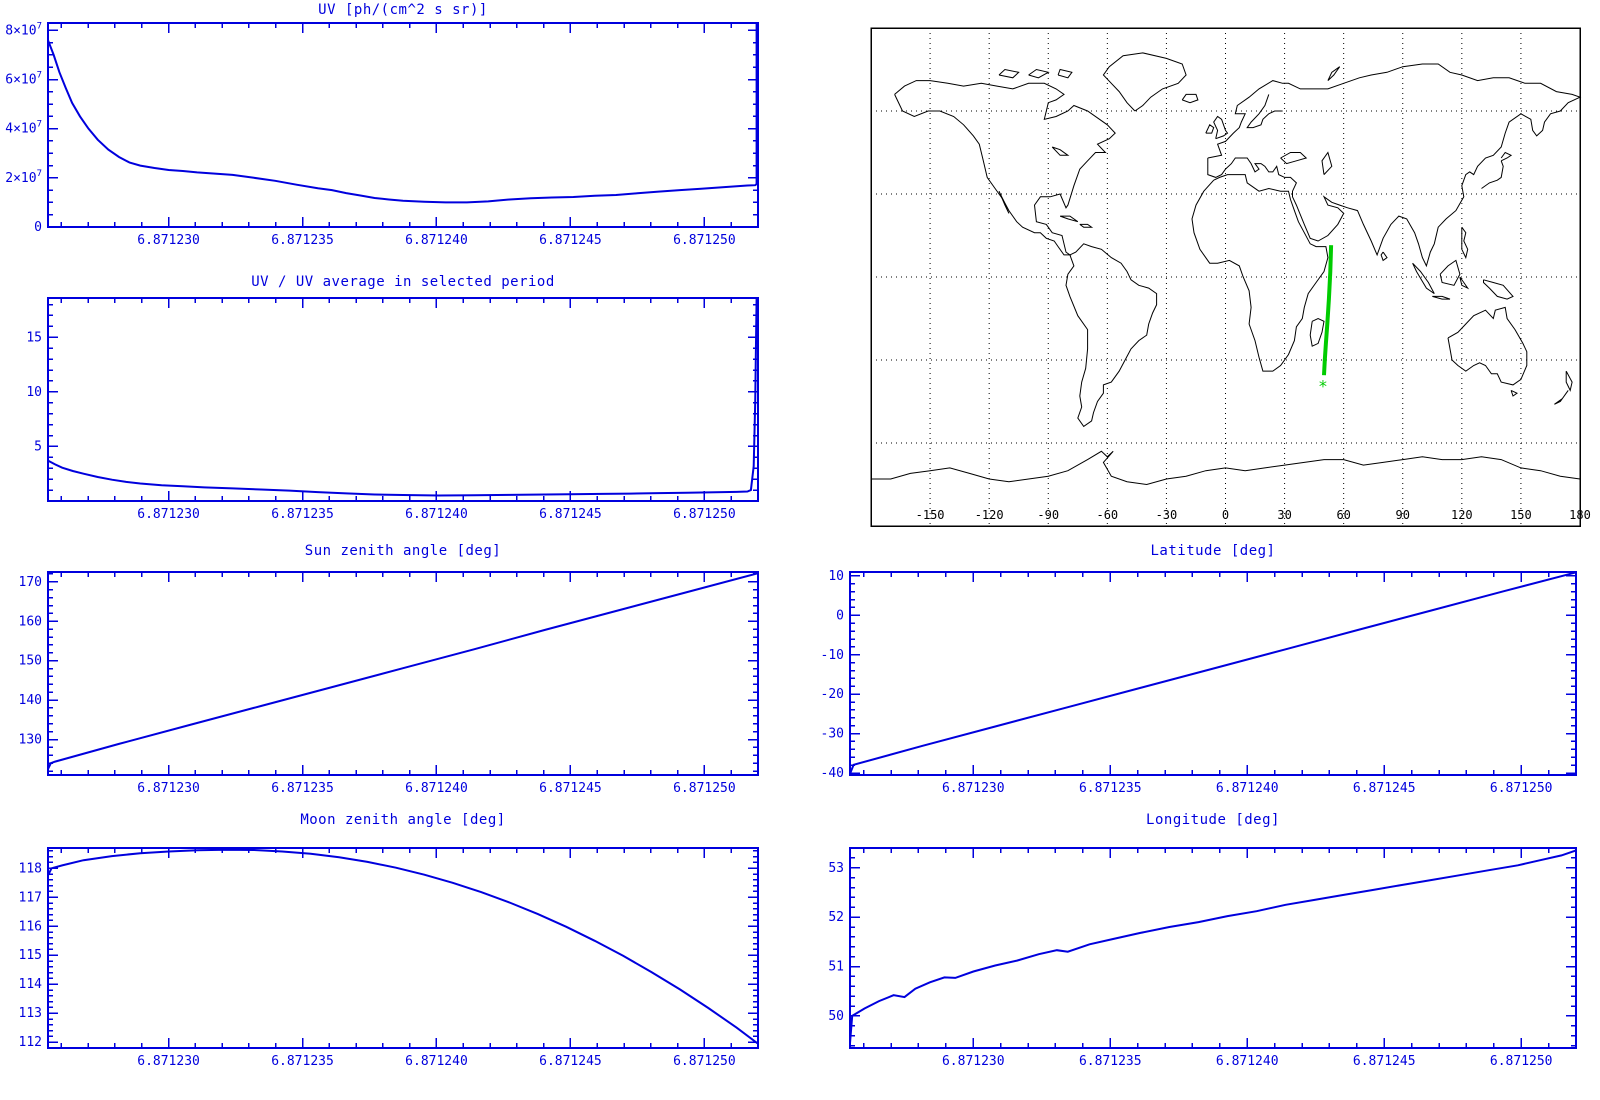 This screenshot has width=1600, height=1100. Describe the element at coordinates (30, 897) in the screenshot. I see `y-tick-label: 117` at that location.